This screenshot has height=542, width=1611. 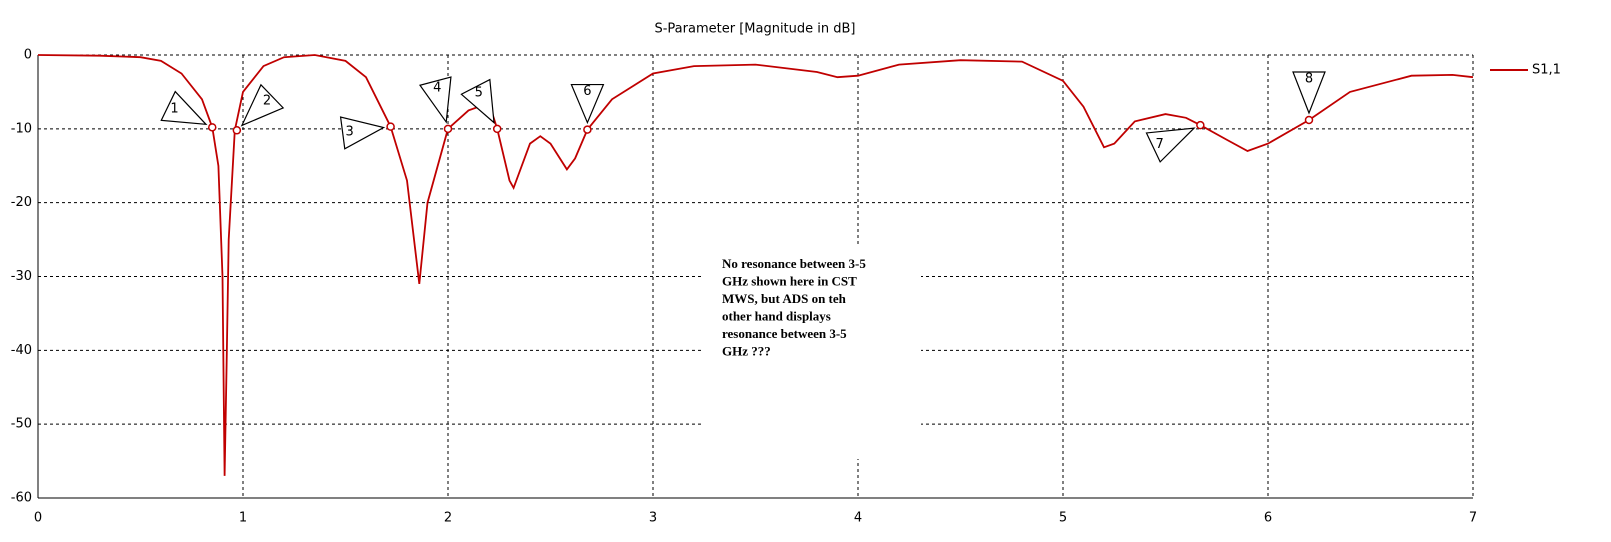 What do you see at coordinates (267, 101) in the screenshot?
I see `marker-label: 2` at bounding box center [267, 101].